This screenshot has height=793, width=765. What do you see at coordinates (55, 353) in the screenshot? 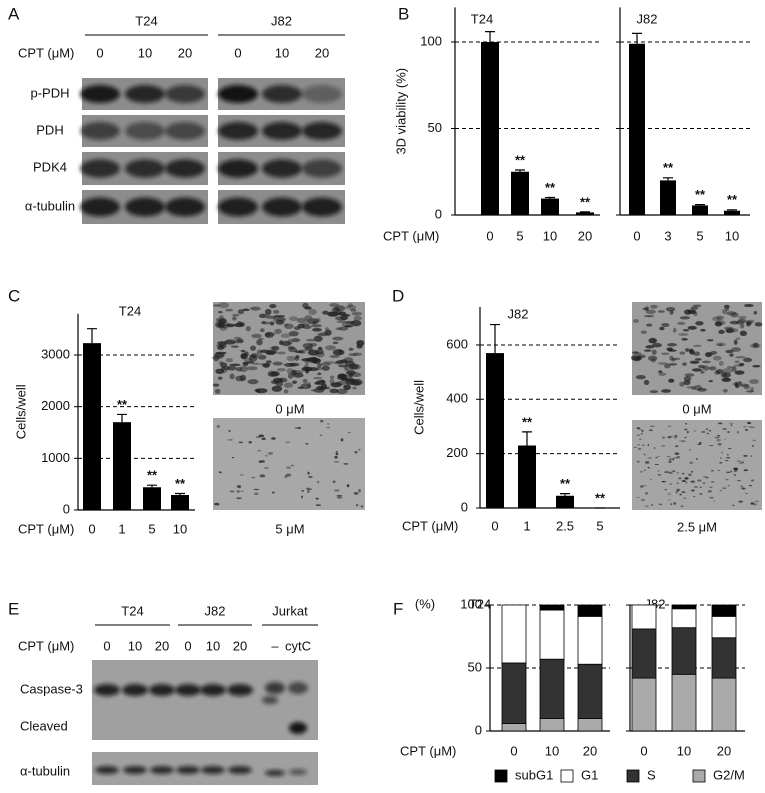
I see `y-tick-label: 3000` at bounding box center [55, 353].